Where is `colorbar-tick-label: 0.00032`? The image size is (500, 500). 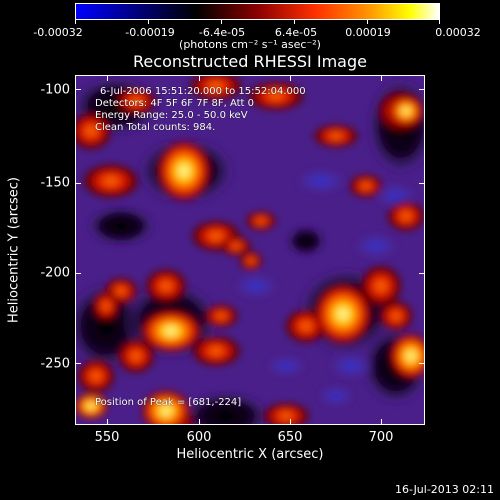 colorbar-tick-label: 0.00032 is located at coordinates (458, 32).